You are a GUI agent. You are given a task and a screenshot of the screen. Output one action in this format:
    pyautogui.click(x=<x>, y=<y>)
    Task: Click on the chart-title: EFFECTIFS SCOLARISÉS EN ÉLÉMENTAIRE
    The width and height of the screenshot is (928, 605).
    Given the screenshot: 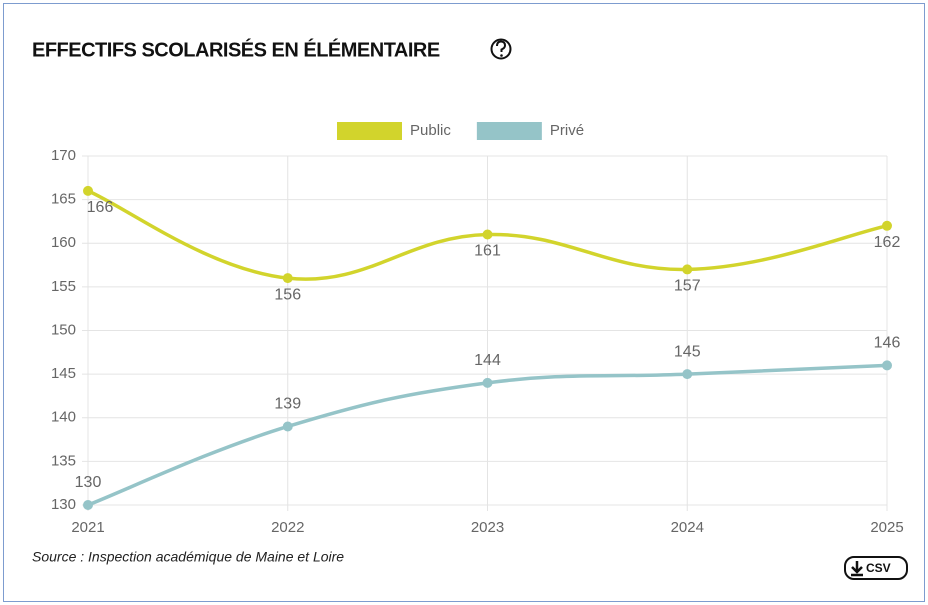 What is the action you would take?
    pyautogui.click(x=236, y=49)
    